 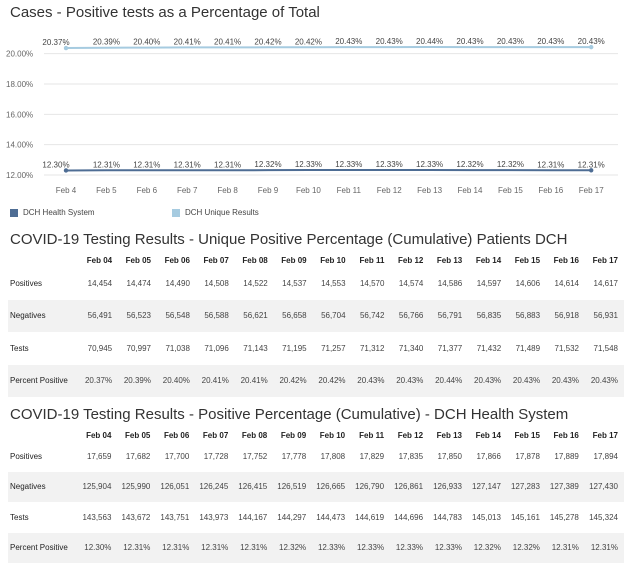 I want to click on column-header: Feb 13, so click(x=448, y=260).